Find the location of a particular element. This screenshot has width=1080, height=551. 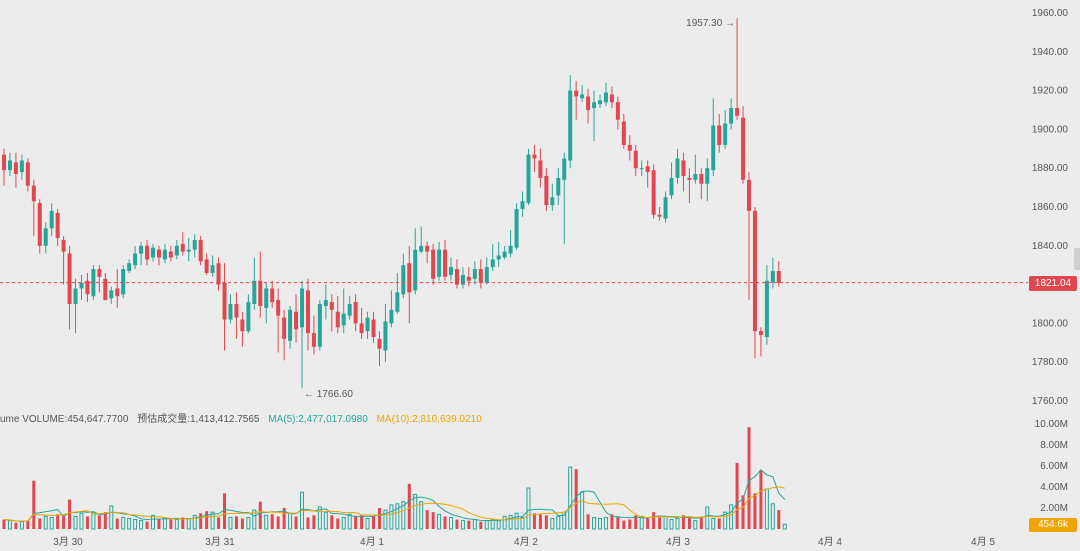

price-tick-label: 1780.00 is located at coordinates (1050, 362).